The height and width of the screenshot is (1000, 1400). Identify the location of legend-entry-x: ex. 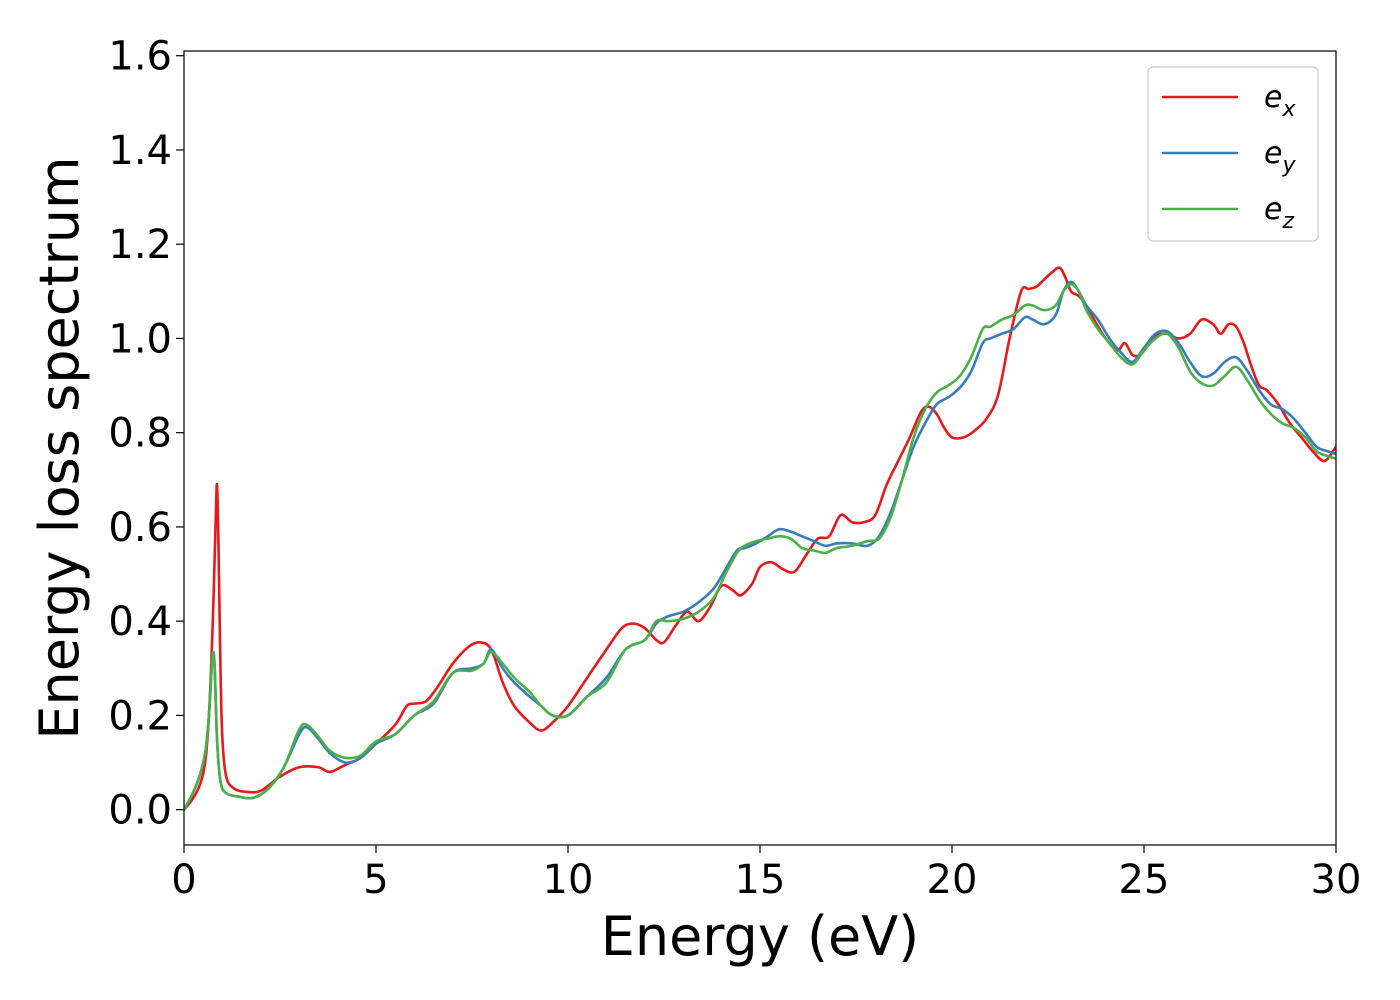
(1229, 101).